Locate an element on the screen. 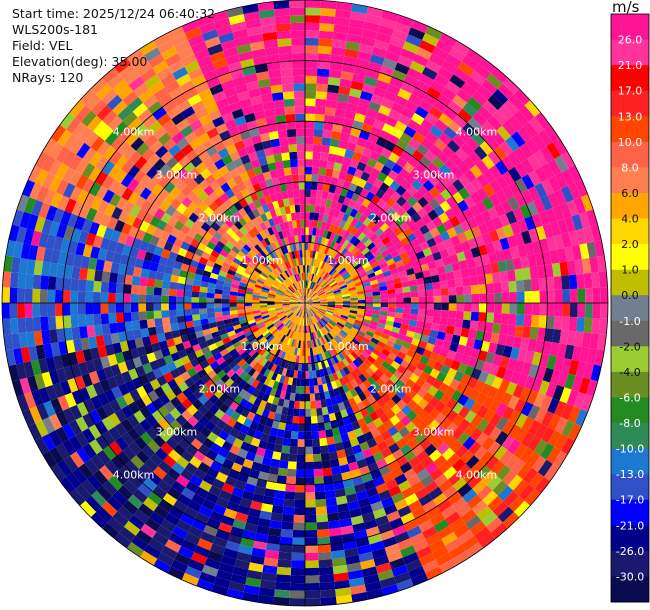 The height and width of the screenshot is (610, 650). colorbar-tick-label: -8.0 is located at coordinates (629, 423).